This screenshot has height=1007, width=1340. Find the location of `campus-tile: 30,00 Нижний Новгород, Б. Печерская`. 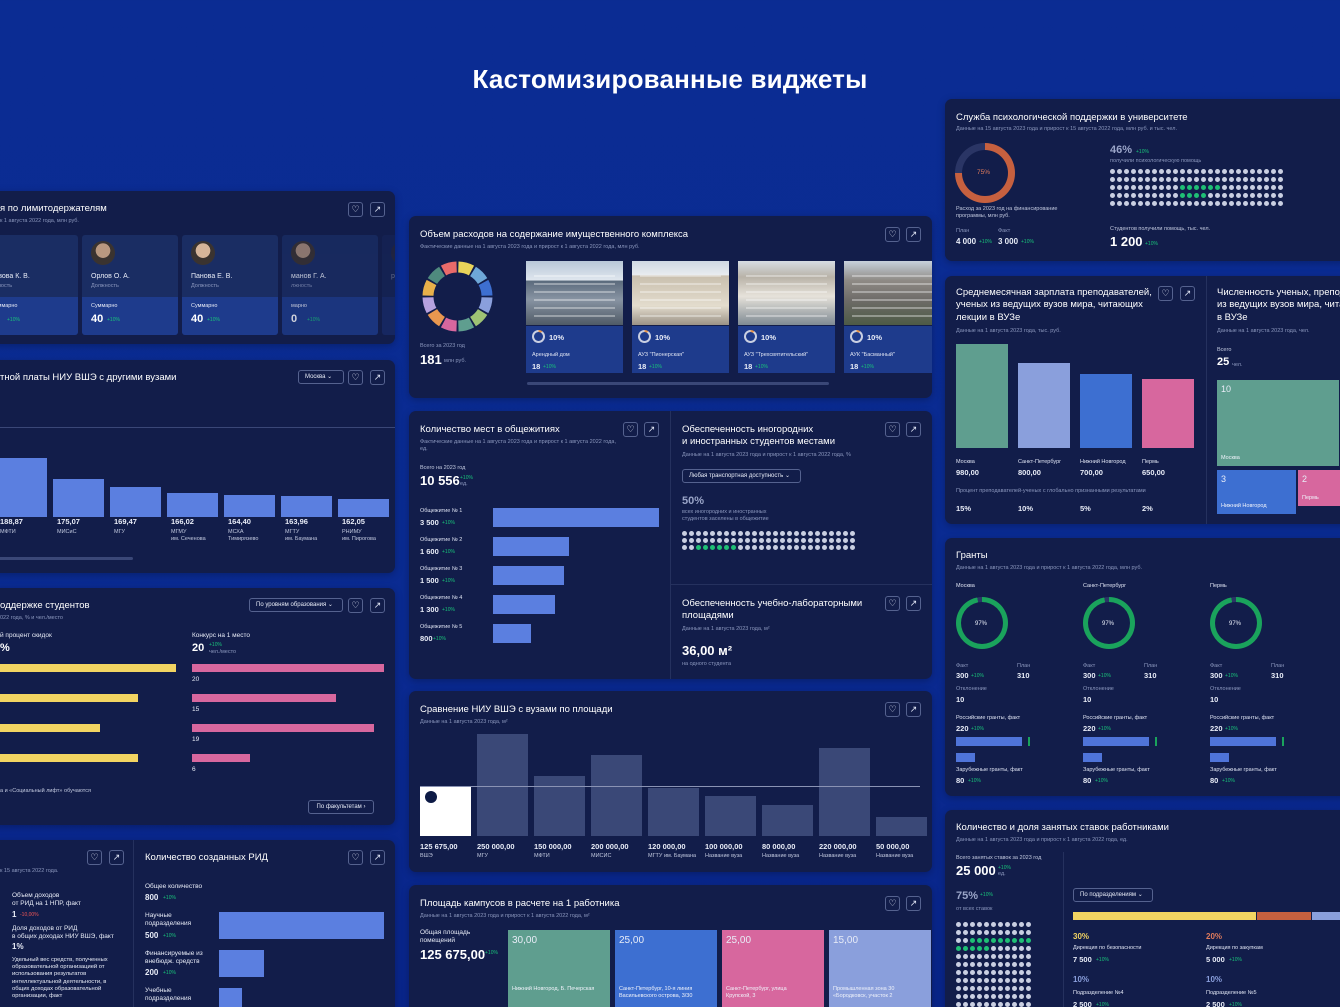

campus-tile: 30,00 Нижний Новгород, Б. Печерская is located at coordinates (559, 968).